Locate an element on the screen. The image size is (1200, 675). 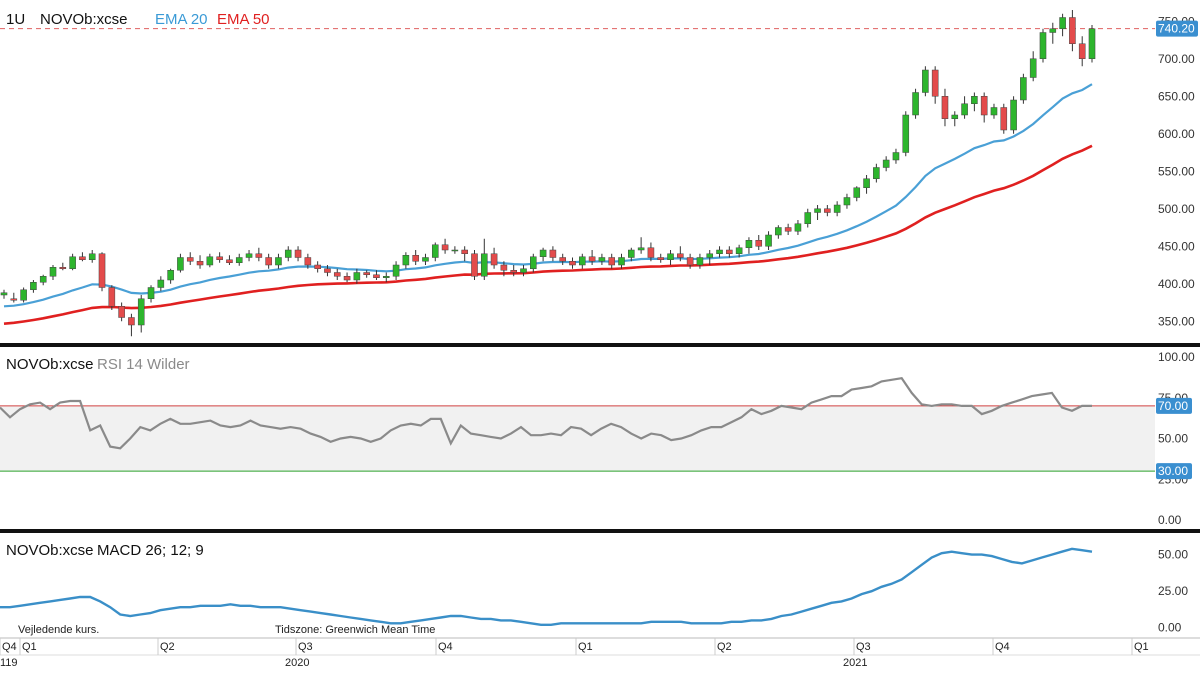
macd-panel: 50.00 25.00 0.00 is located at coordinates (594, 591).